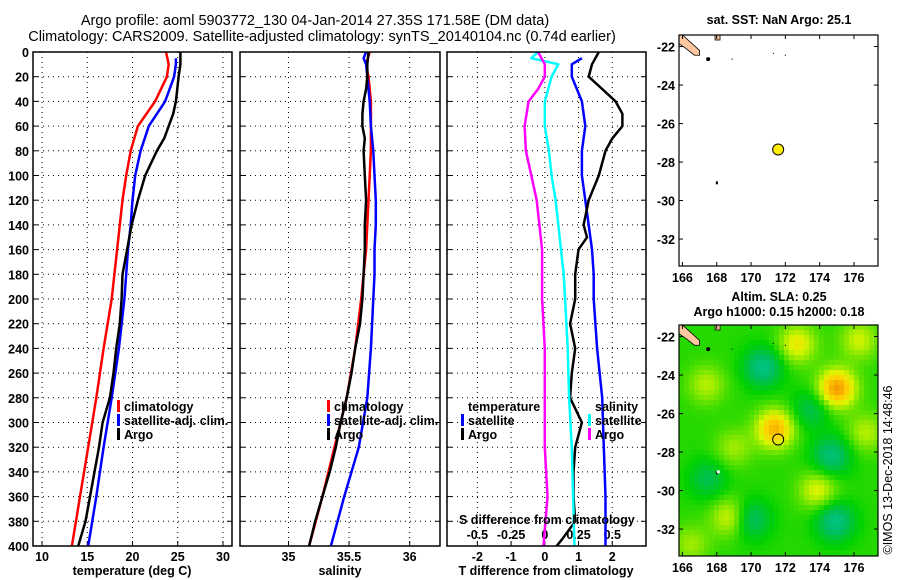  What do you see at coordinates (118, 420) in the screenshot?
I see `legend-swatch-satellite` at bounding box center [118, 420].